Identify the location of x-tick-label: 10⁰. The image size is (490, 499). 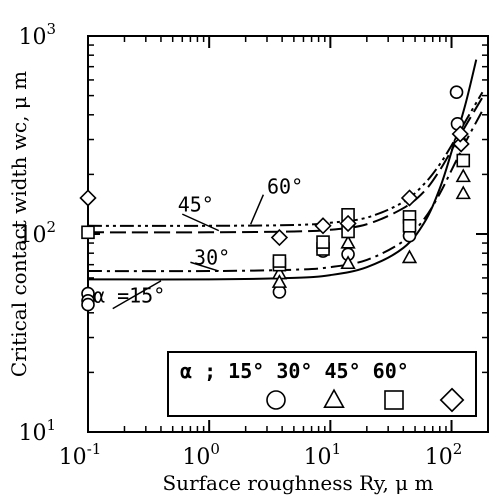
(201, 455).